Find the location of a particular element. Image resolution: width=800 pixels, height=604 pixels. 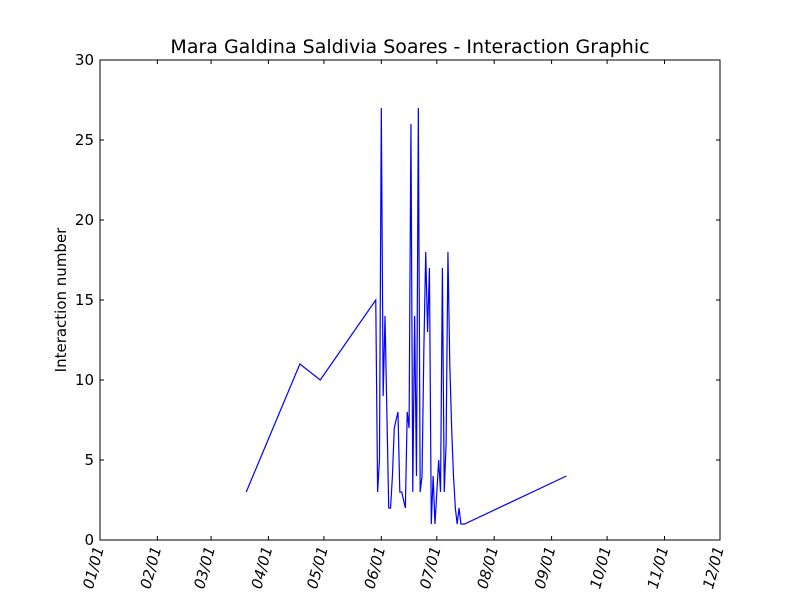

y-tick-label: 15 is located at coordinates (84, 300).